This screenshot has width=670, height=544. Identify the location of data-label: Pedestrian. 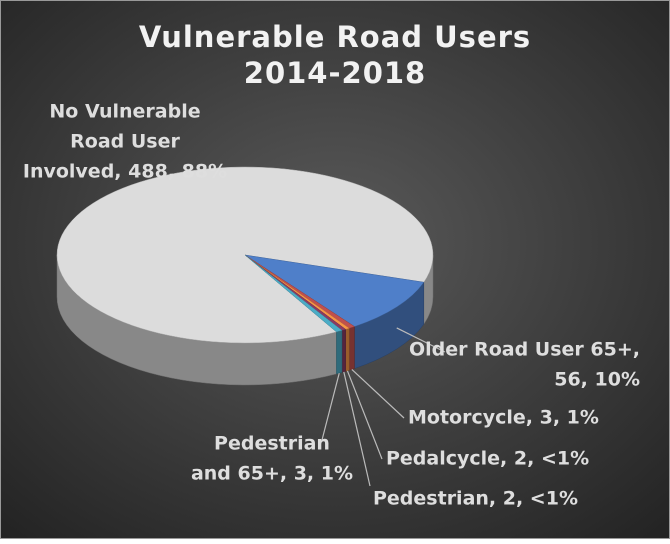
(272, 444).